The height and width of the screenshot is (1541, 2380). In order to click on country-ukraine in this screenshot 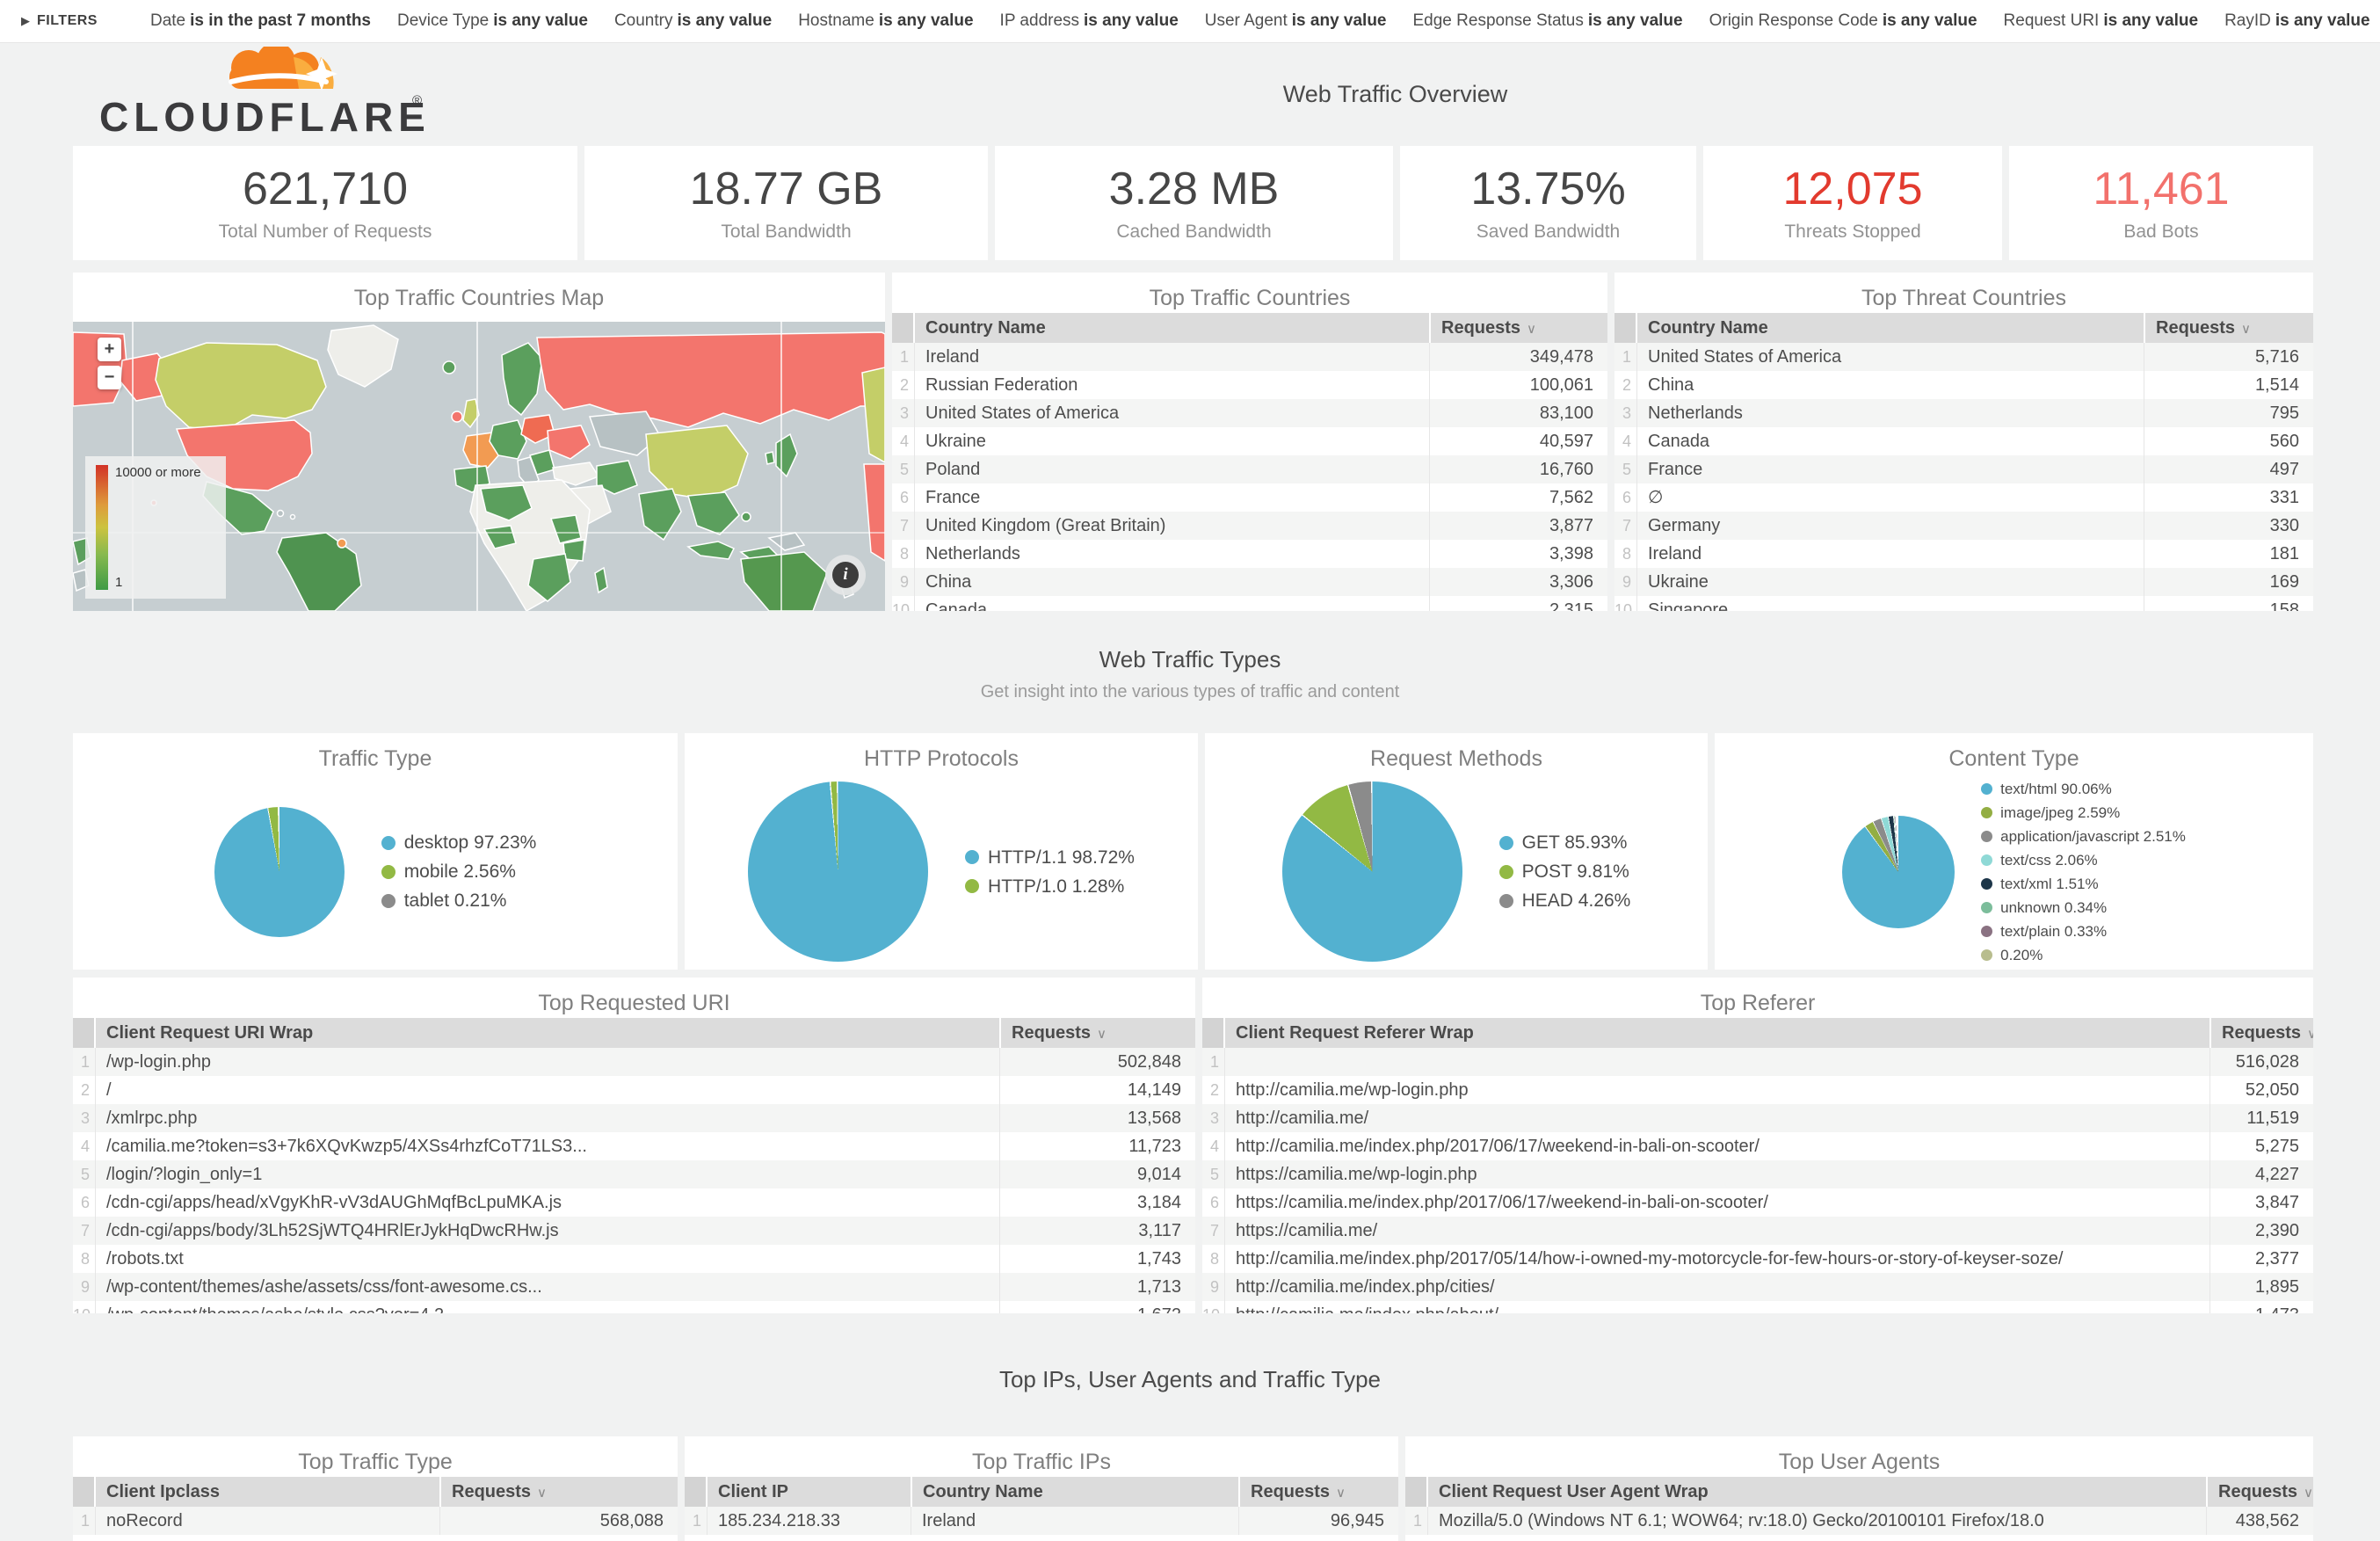, I will do `click(569, 442)`.